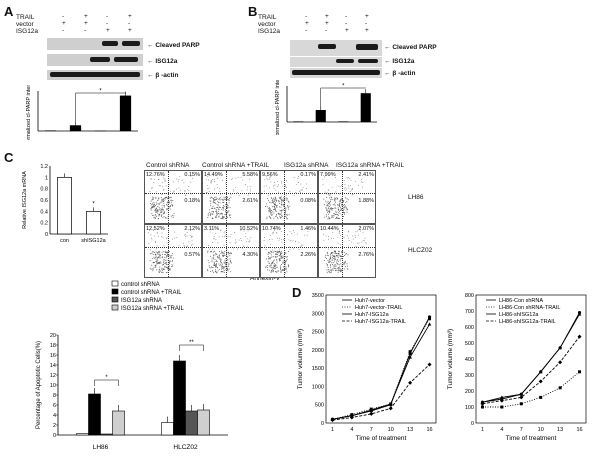 The image size is (600, 458). I want to click on y-tick-label: 0.6, so click(44, 201).